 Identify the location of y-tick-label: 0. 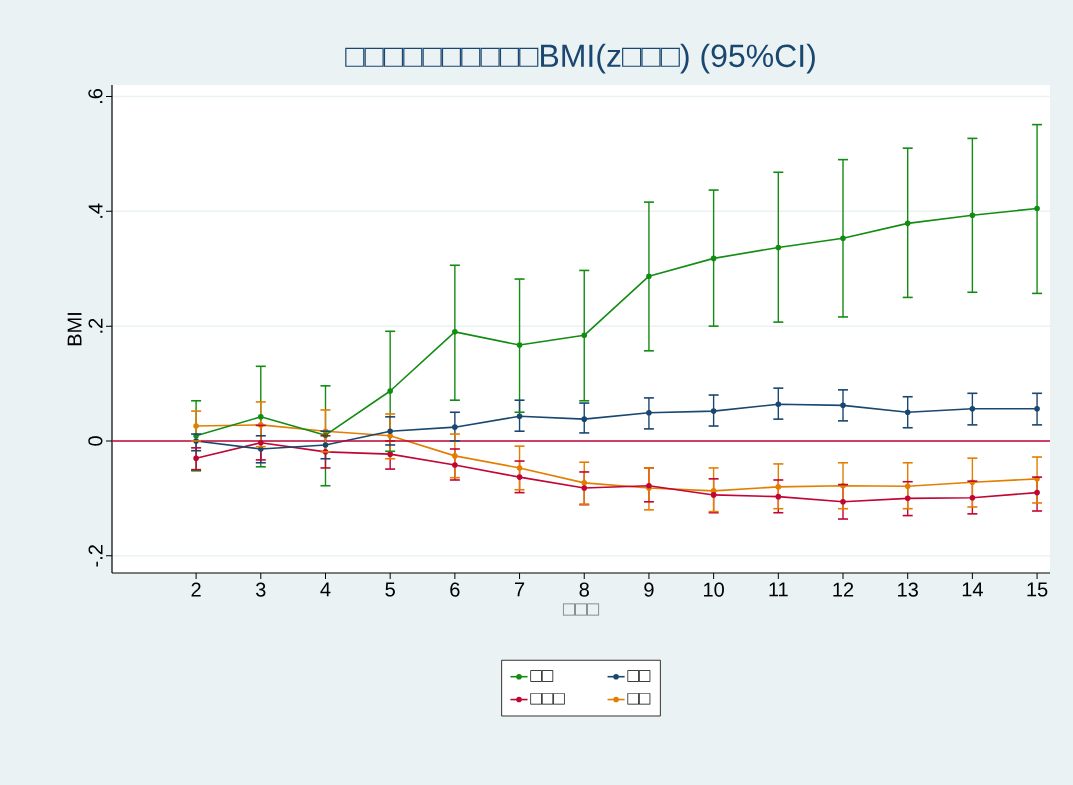
(95, 441).